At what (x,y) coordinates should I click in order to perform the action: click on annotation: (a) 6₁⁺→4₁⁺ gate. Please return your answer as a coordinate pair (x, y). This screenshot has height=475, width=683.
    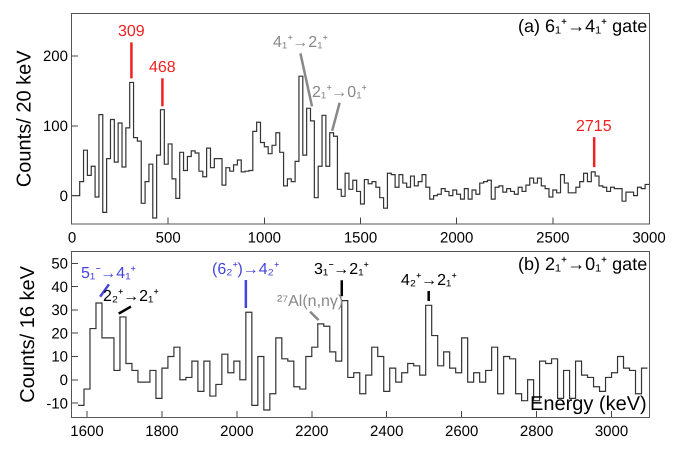
    Looking at the image, I should click on (583, 26).